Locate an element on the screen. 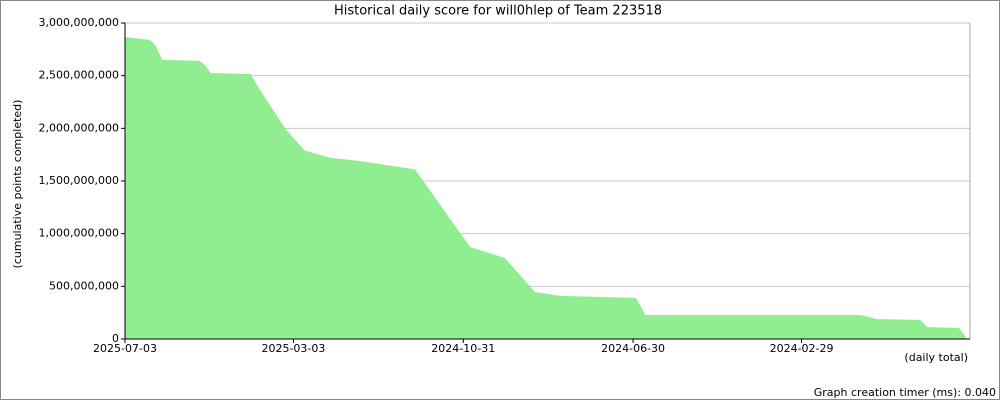  footer: Graph creation timer (ms): 0.040 is located at coordinates (905, 392).